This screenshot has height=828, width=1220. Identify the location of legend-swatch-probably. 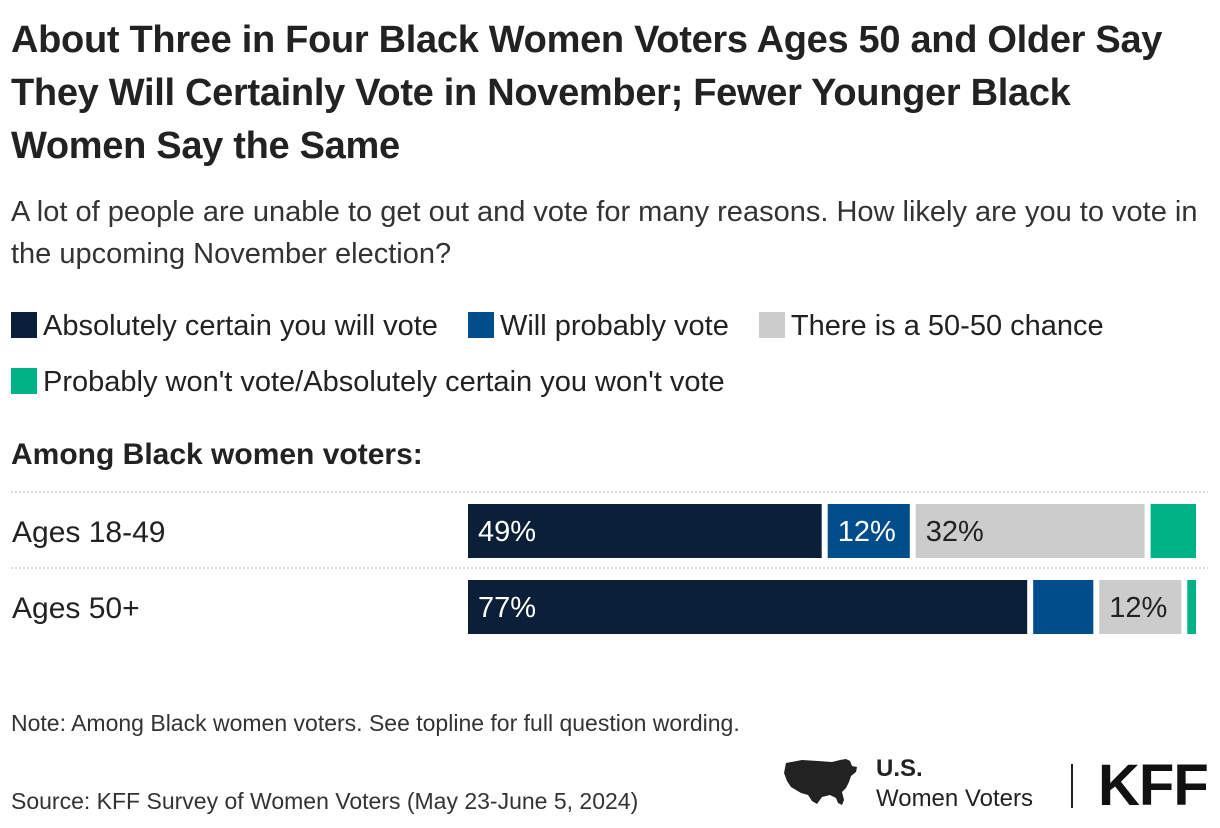
(480, 325).